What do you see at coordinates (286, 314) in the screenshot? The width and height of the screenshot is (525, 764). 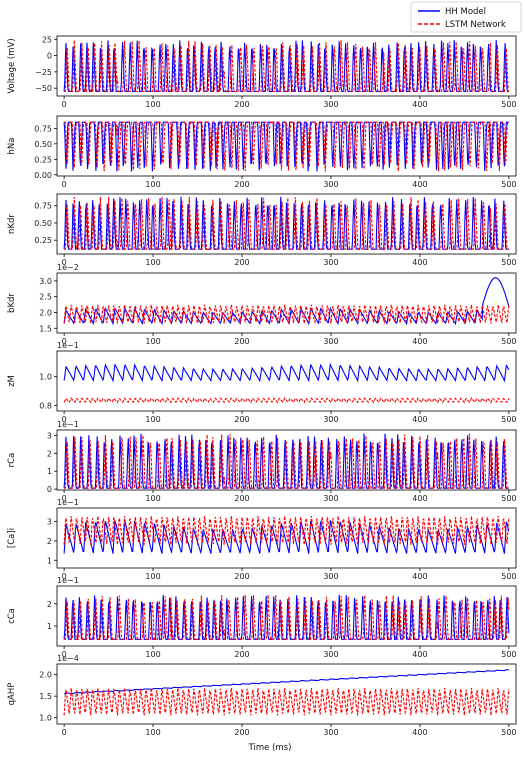 I see `series-lstm-b_kdr` at bounding box center [286, 314].